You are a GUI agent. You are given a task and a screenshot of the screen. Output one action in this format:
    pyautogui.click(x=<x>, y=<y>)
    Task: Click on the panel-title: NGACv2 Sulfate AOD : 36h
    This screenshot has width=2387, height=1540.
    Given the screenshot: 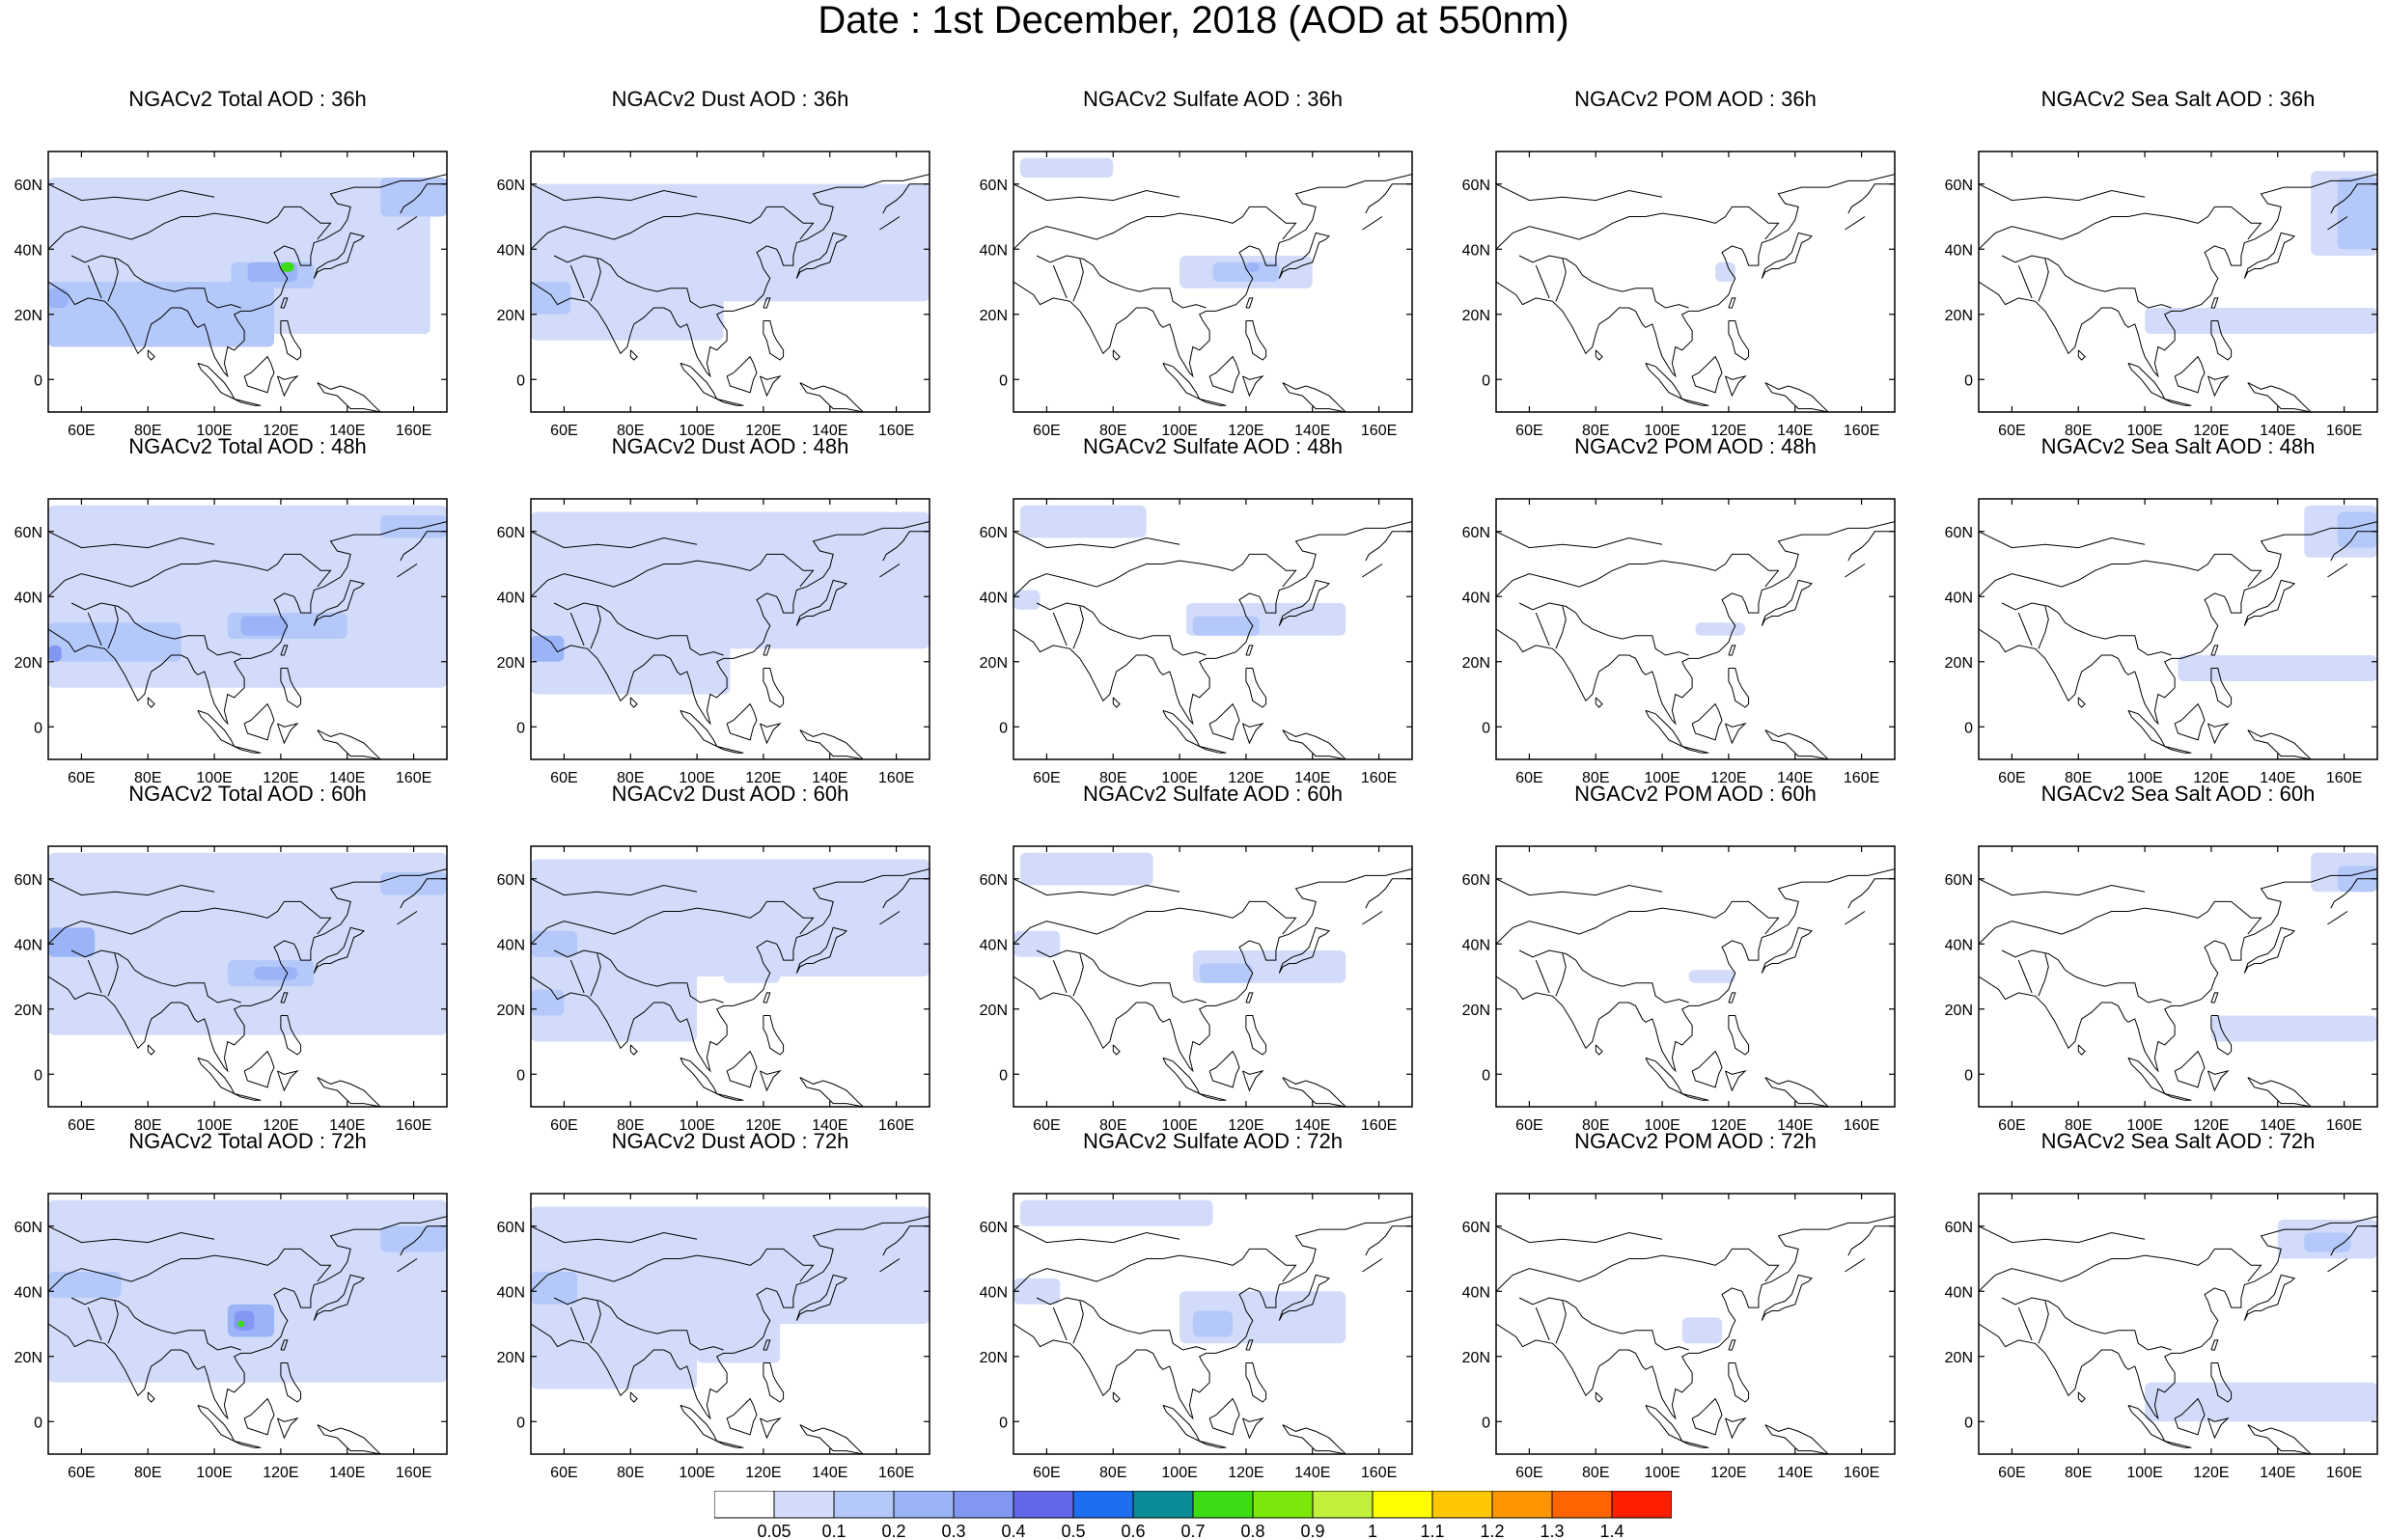 What is the action you would take?
    pyautogui.click(x=1213, y=99)
    